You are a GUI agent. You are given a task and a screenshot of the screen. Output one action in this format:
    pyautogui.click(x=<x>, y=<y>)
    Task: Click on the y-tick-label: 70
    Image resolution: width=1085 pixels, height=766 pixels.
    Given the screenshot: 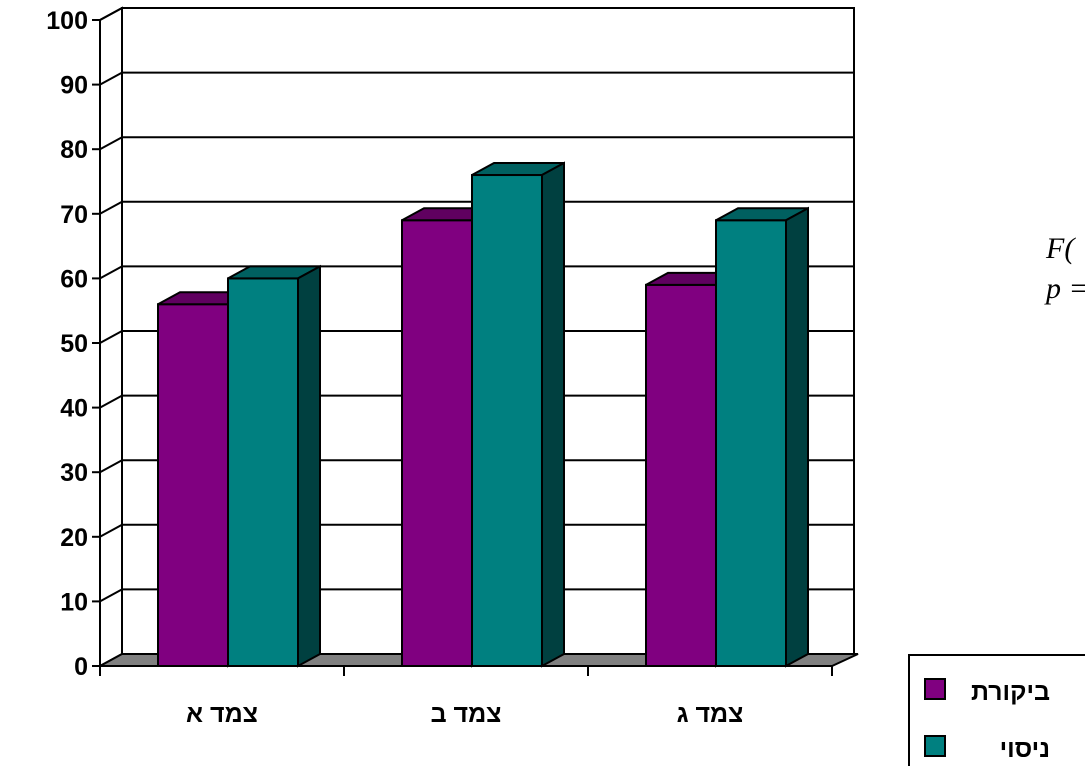 What is the action you would take?
    pyautogui.click(x=74, y=215)
    